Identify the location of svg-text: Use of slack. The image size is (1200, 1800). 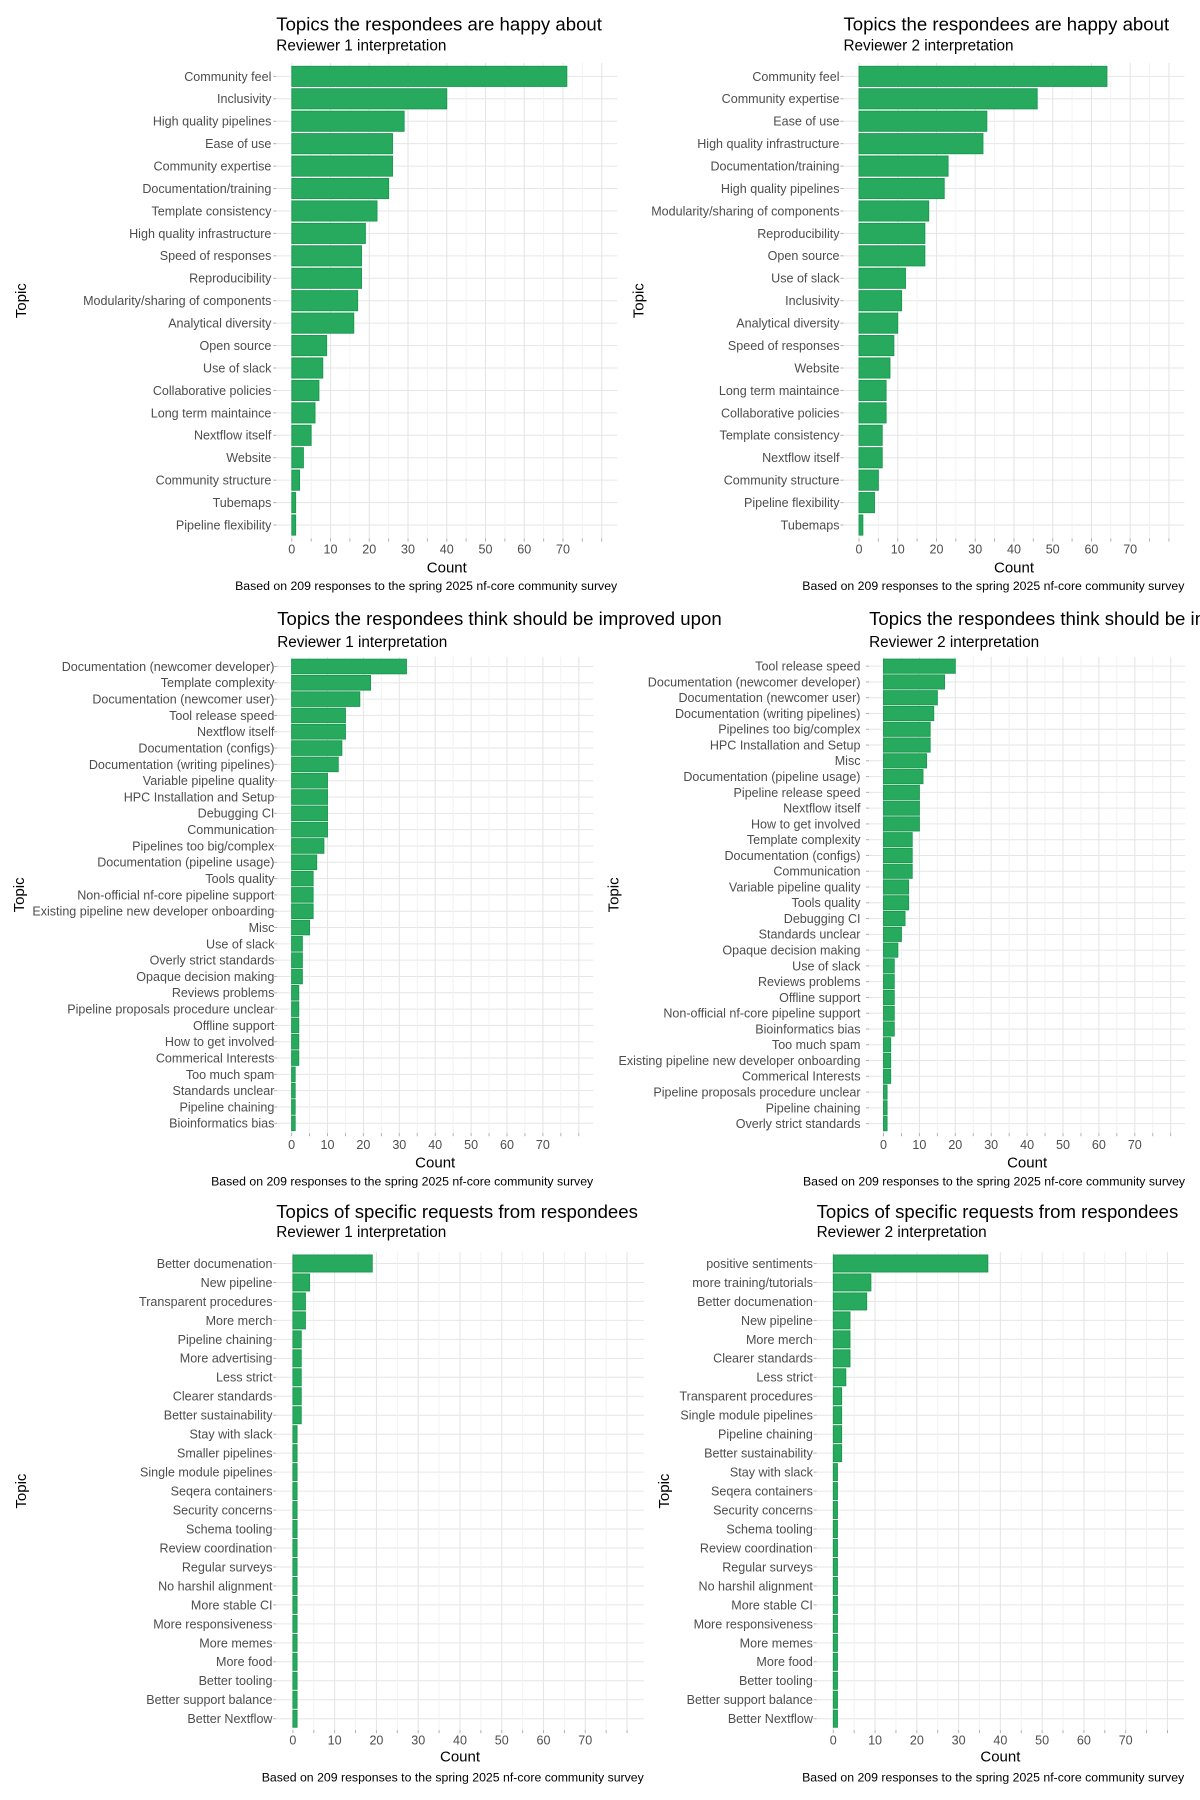
(240, 944).